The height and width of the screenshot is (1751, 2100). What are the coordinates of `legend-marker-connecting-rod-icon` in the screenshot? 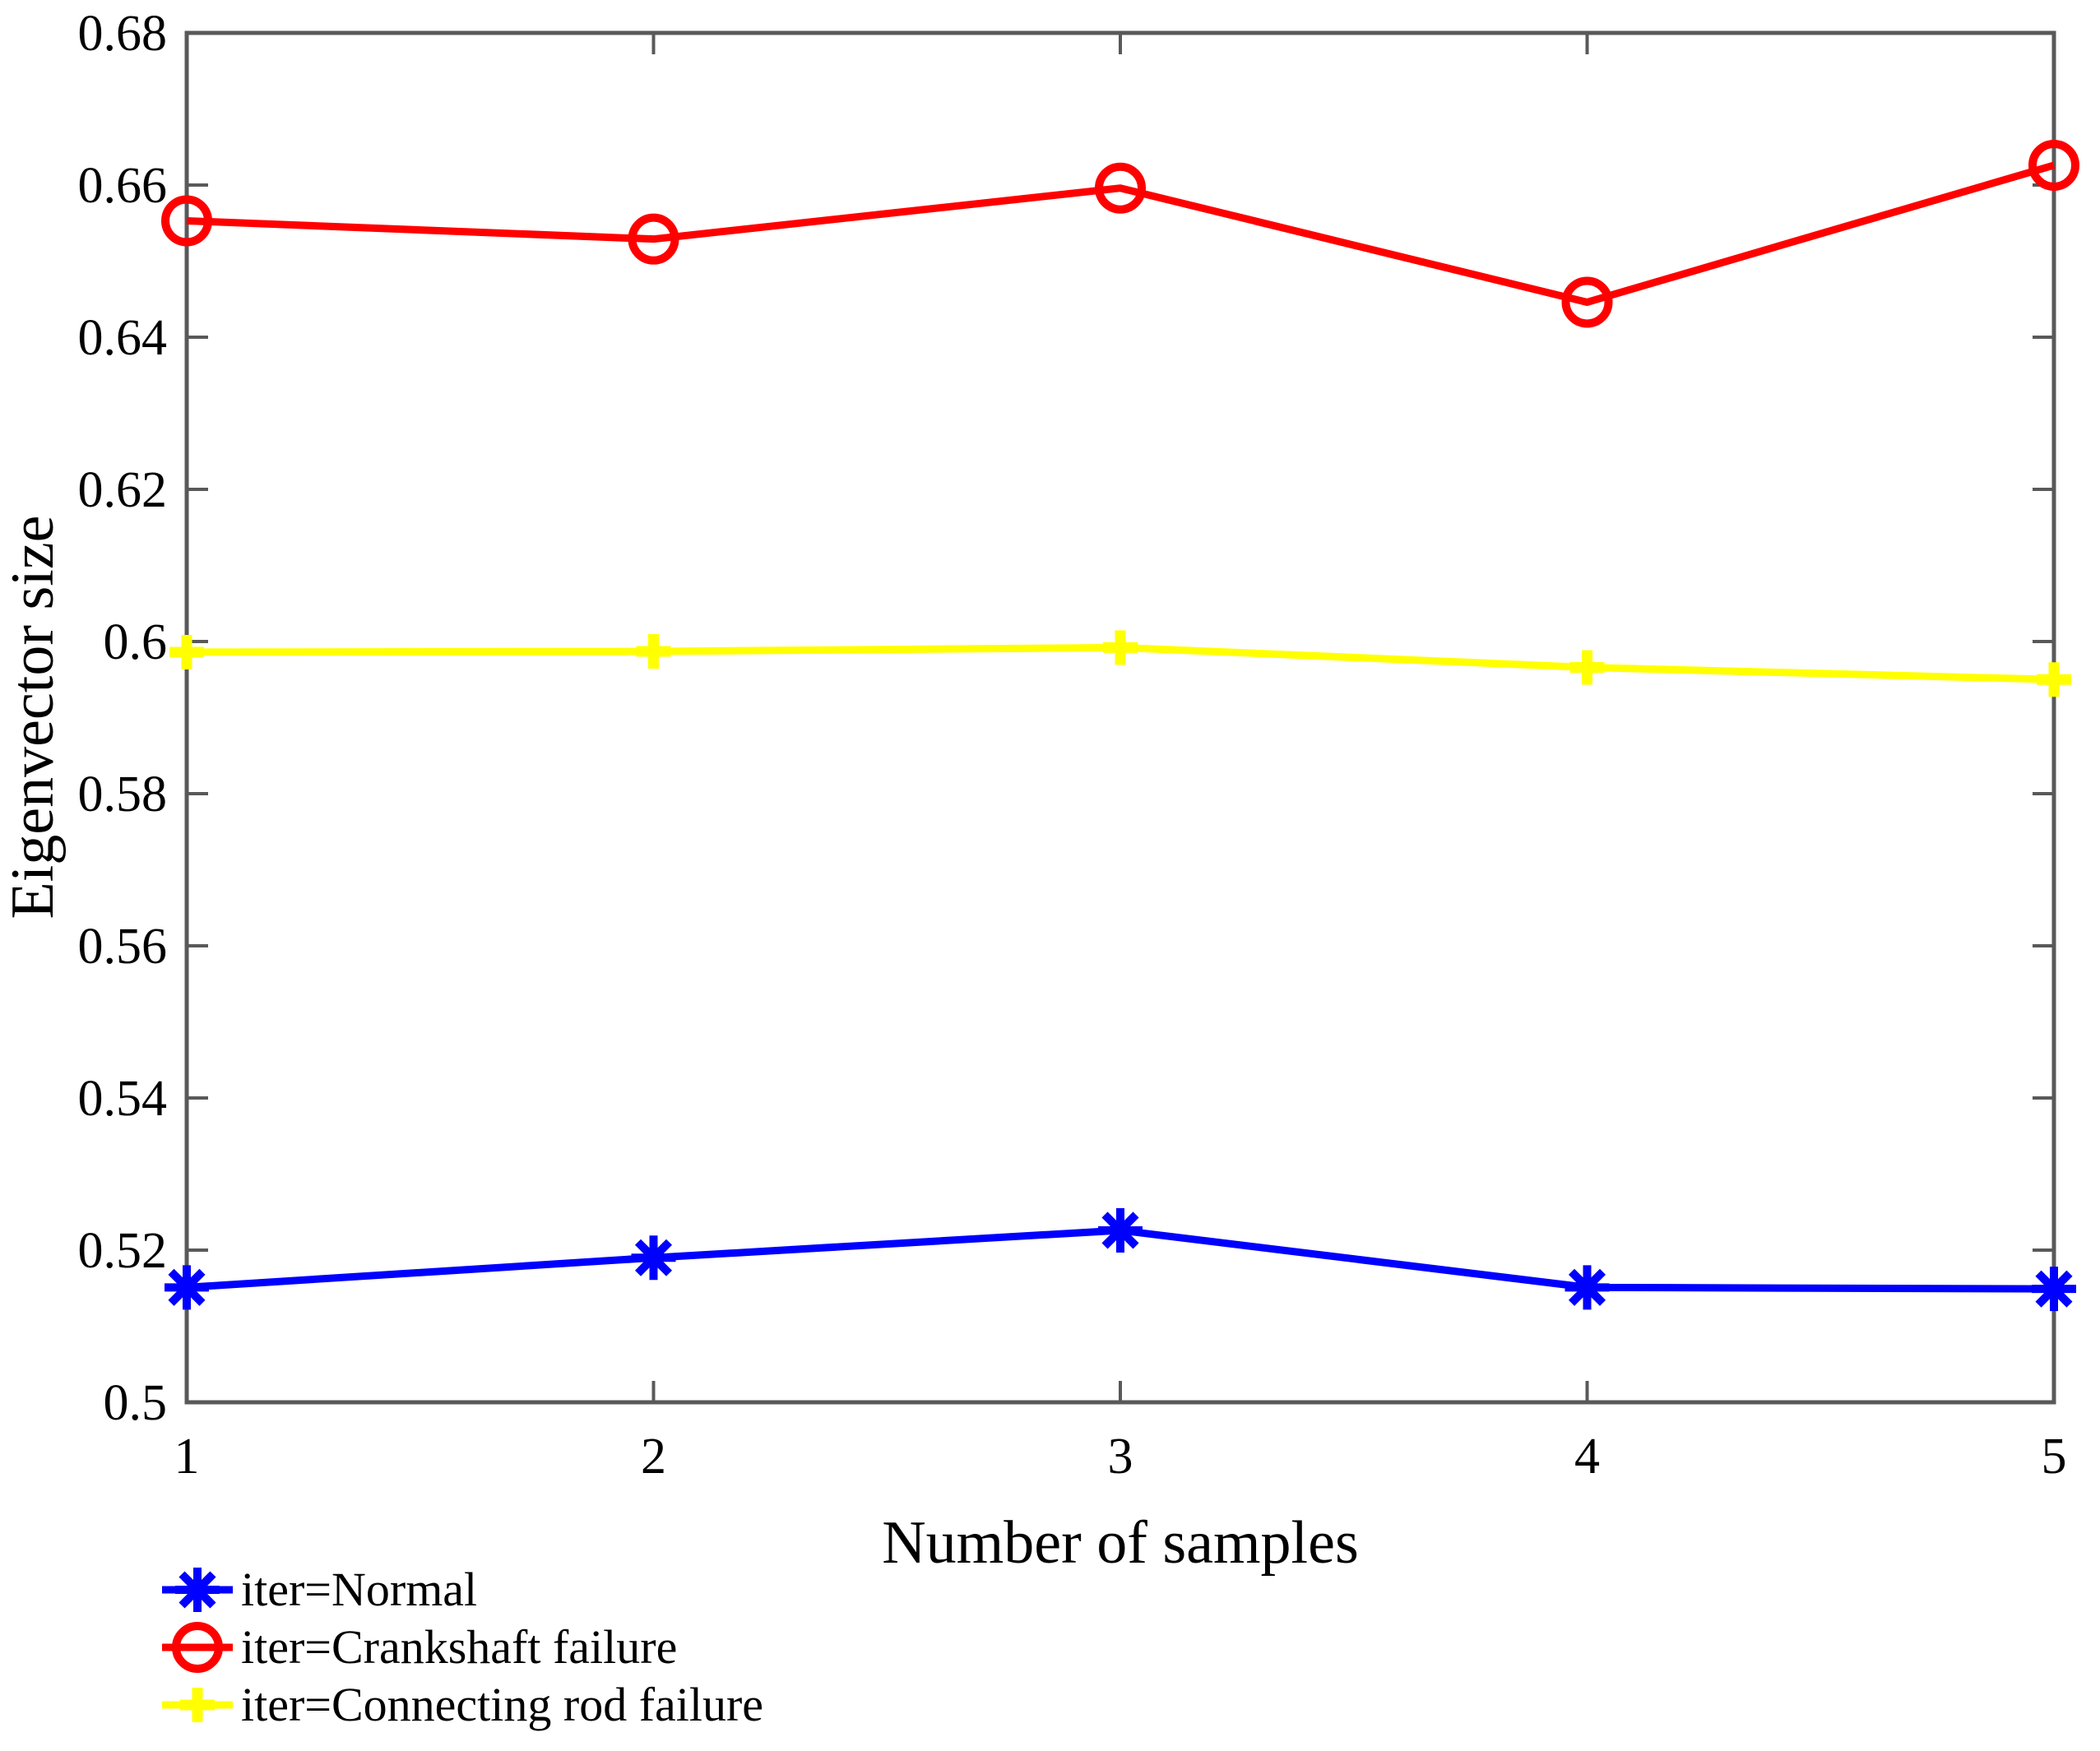 It's located at (197, 1705).